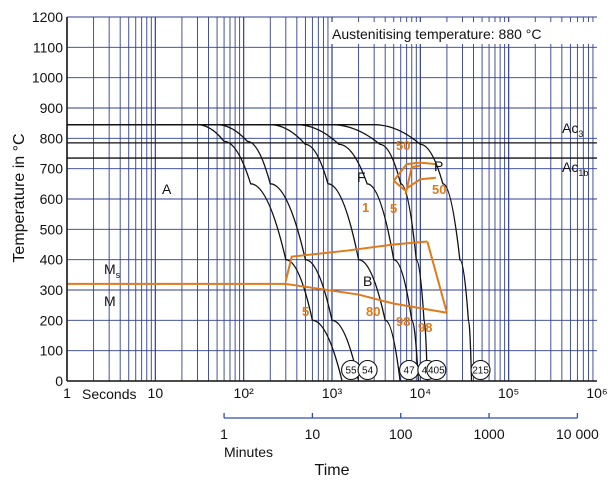 The image size is (612, 485). What do you see at coordinates (437, 34) in the screenshot?
I see `austenitising-annotation: Austenitising temperature: 880 °C` at bounding box center [437, 34].